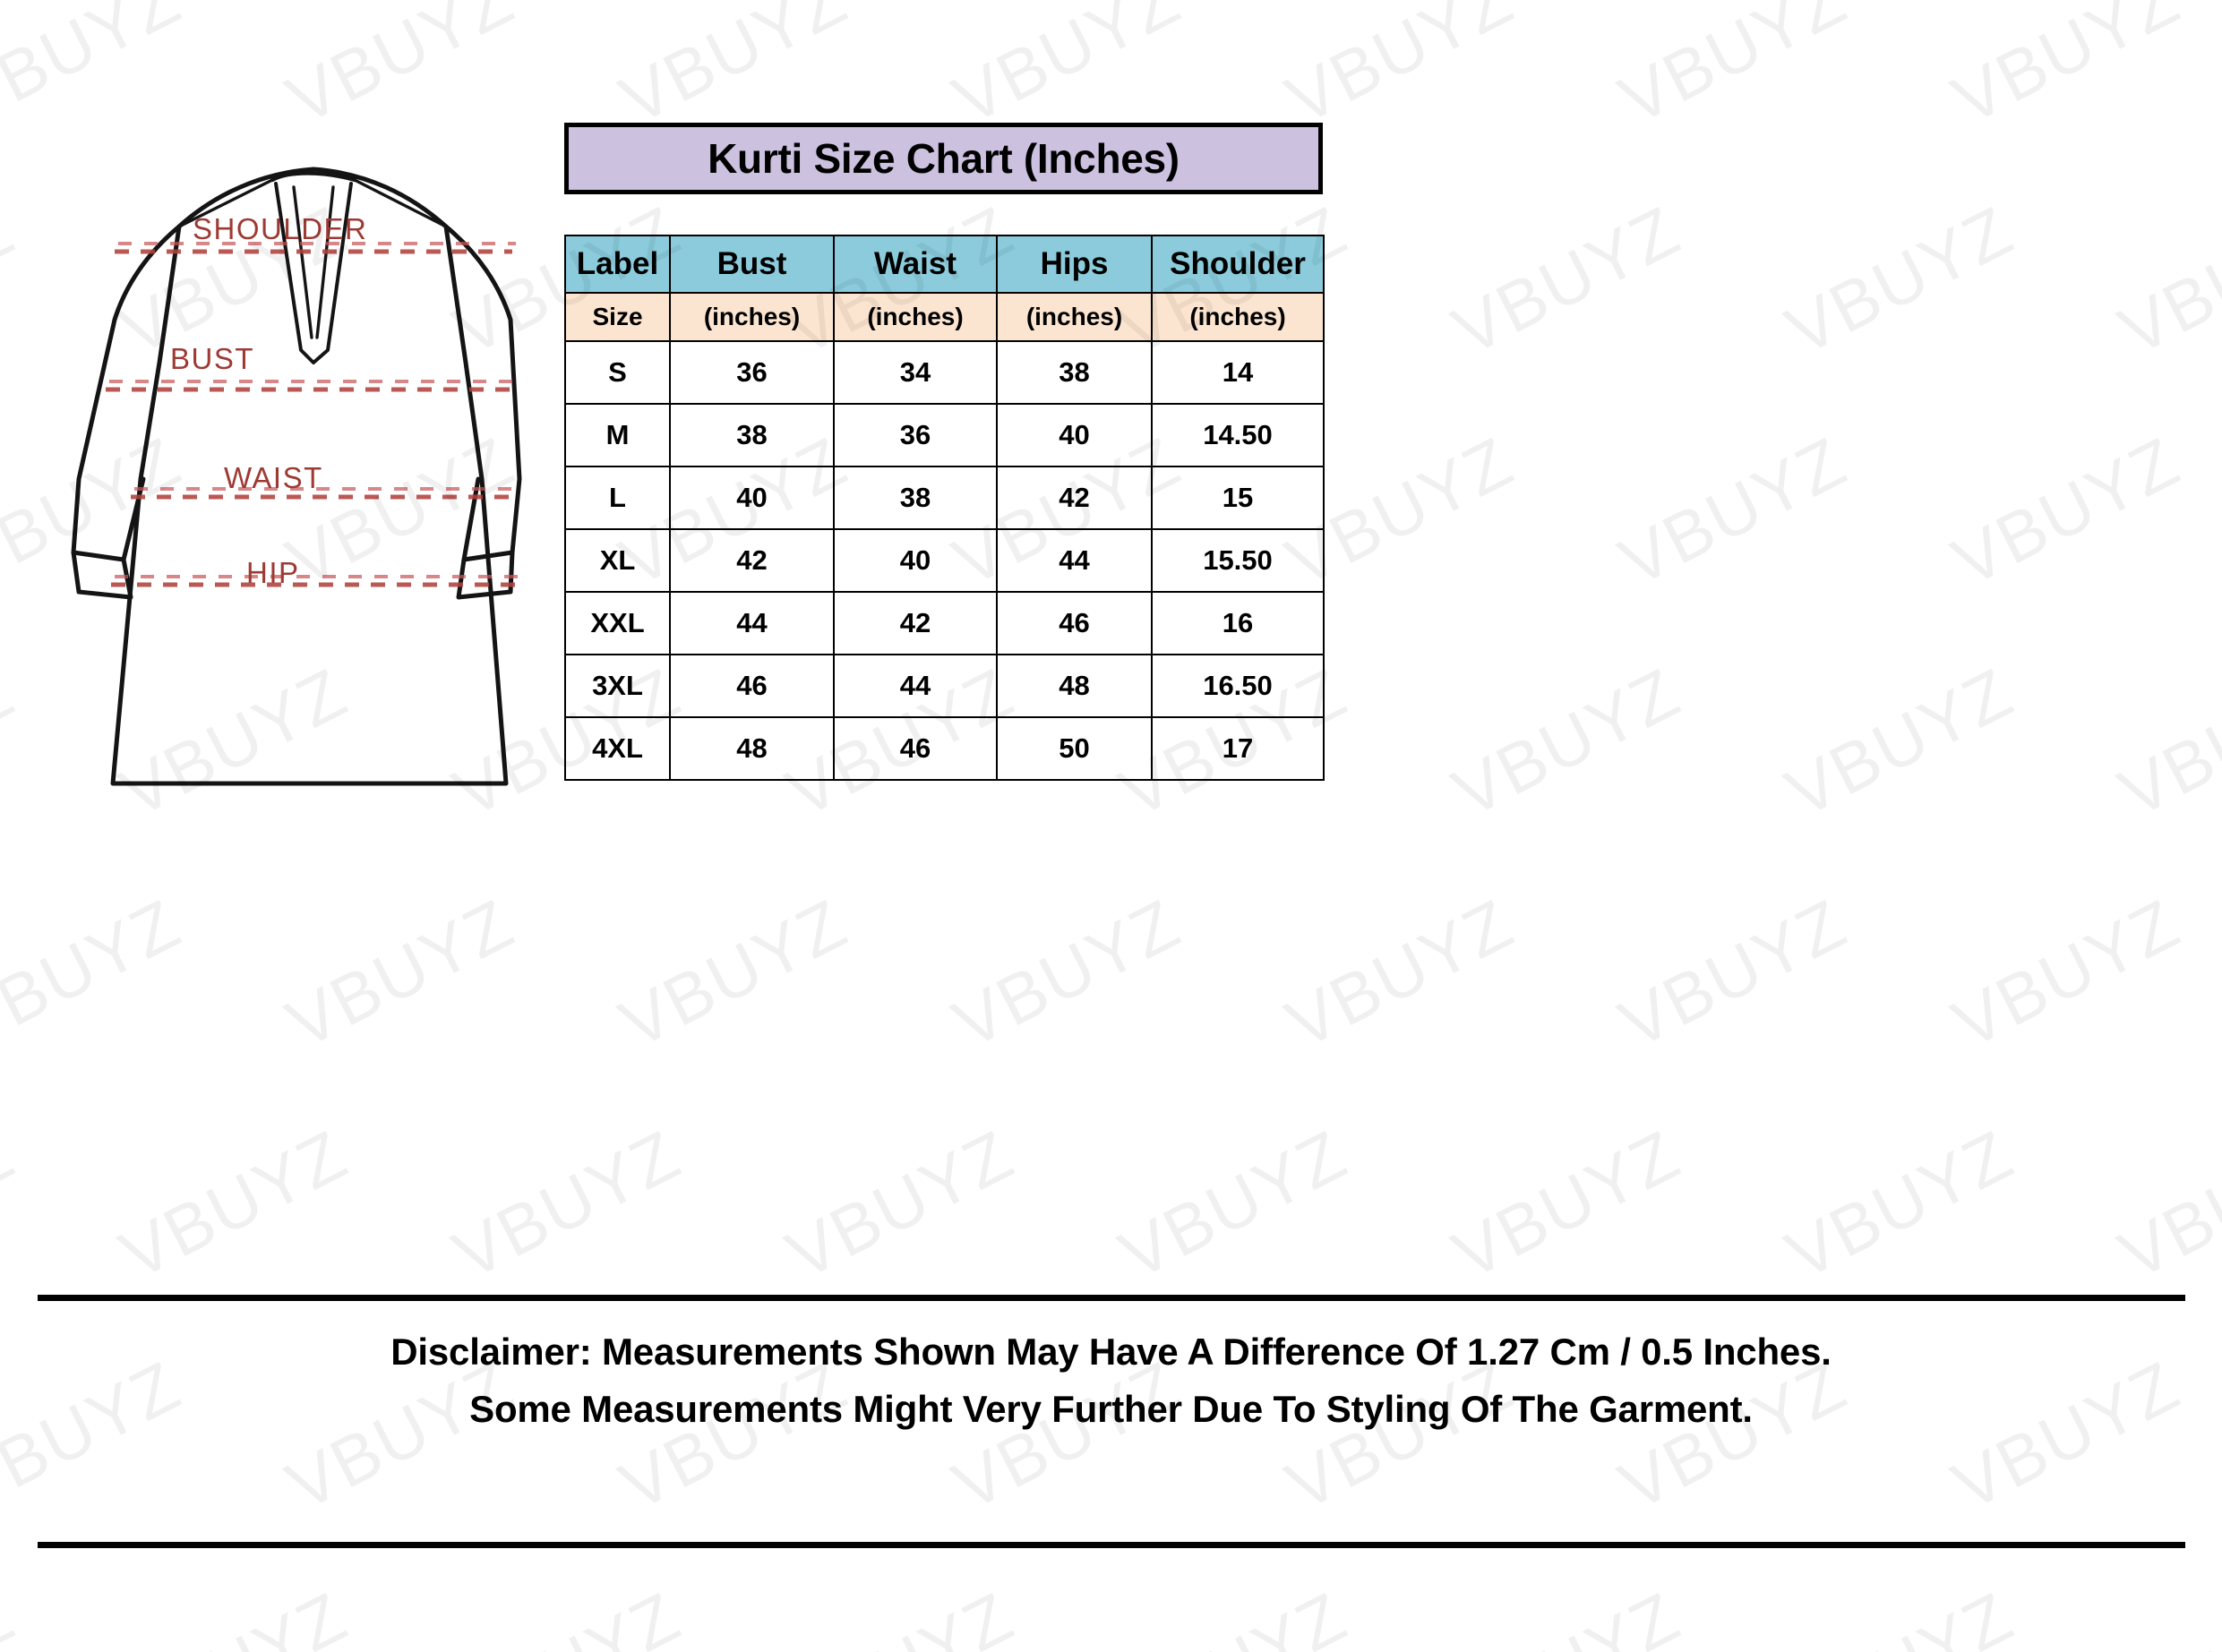 This screenshot has height=1652, width=2222. I want to click on cell-waist: 46, so click(915, 748).